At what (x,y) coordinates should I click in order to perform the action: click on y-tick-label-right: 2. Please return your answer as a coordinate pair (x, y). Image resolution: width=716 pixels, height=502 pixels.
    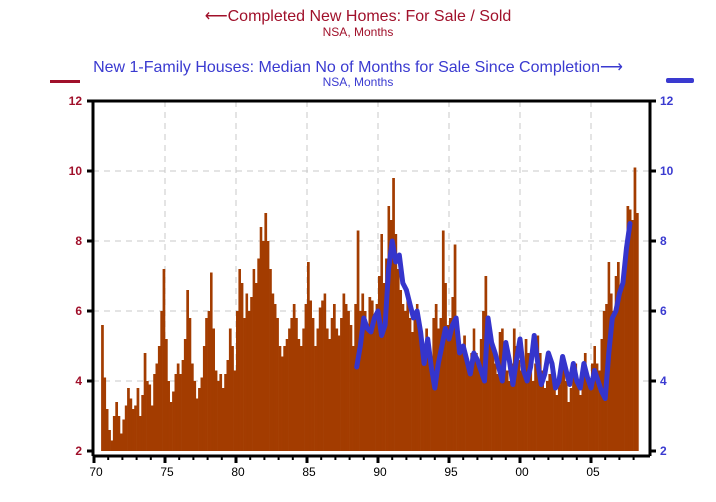
    Looking at the image, I should click on (663, 451).